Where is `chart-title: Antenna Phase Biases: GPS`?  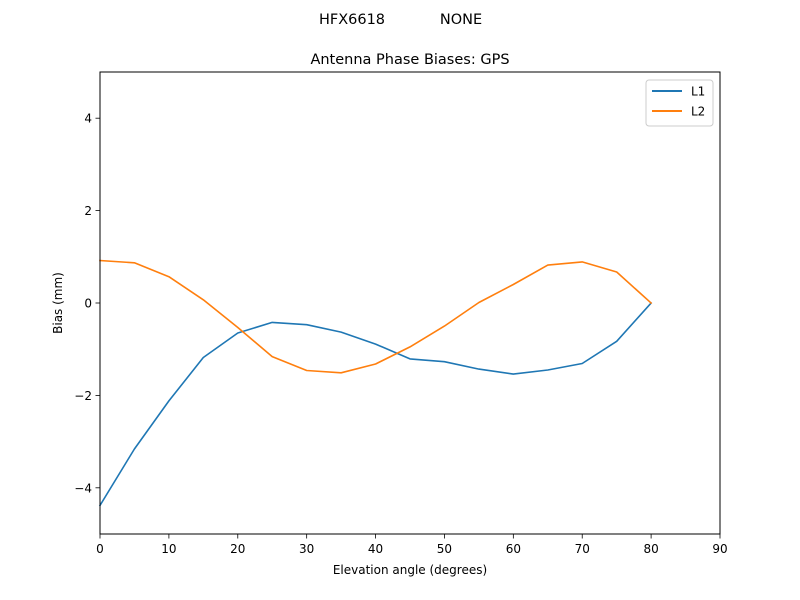 chart-title: Antenna Phase Biases: GPS is located at coordinates (409, 60).